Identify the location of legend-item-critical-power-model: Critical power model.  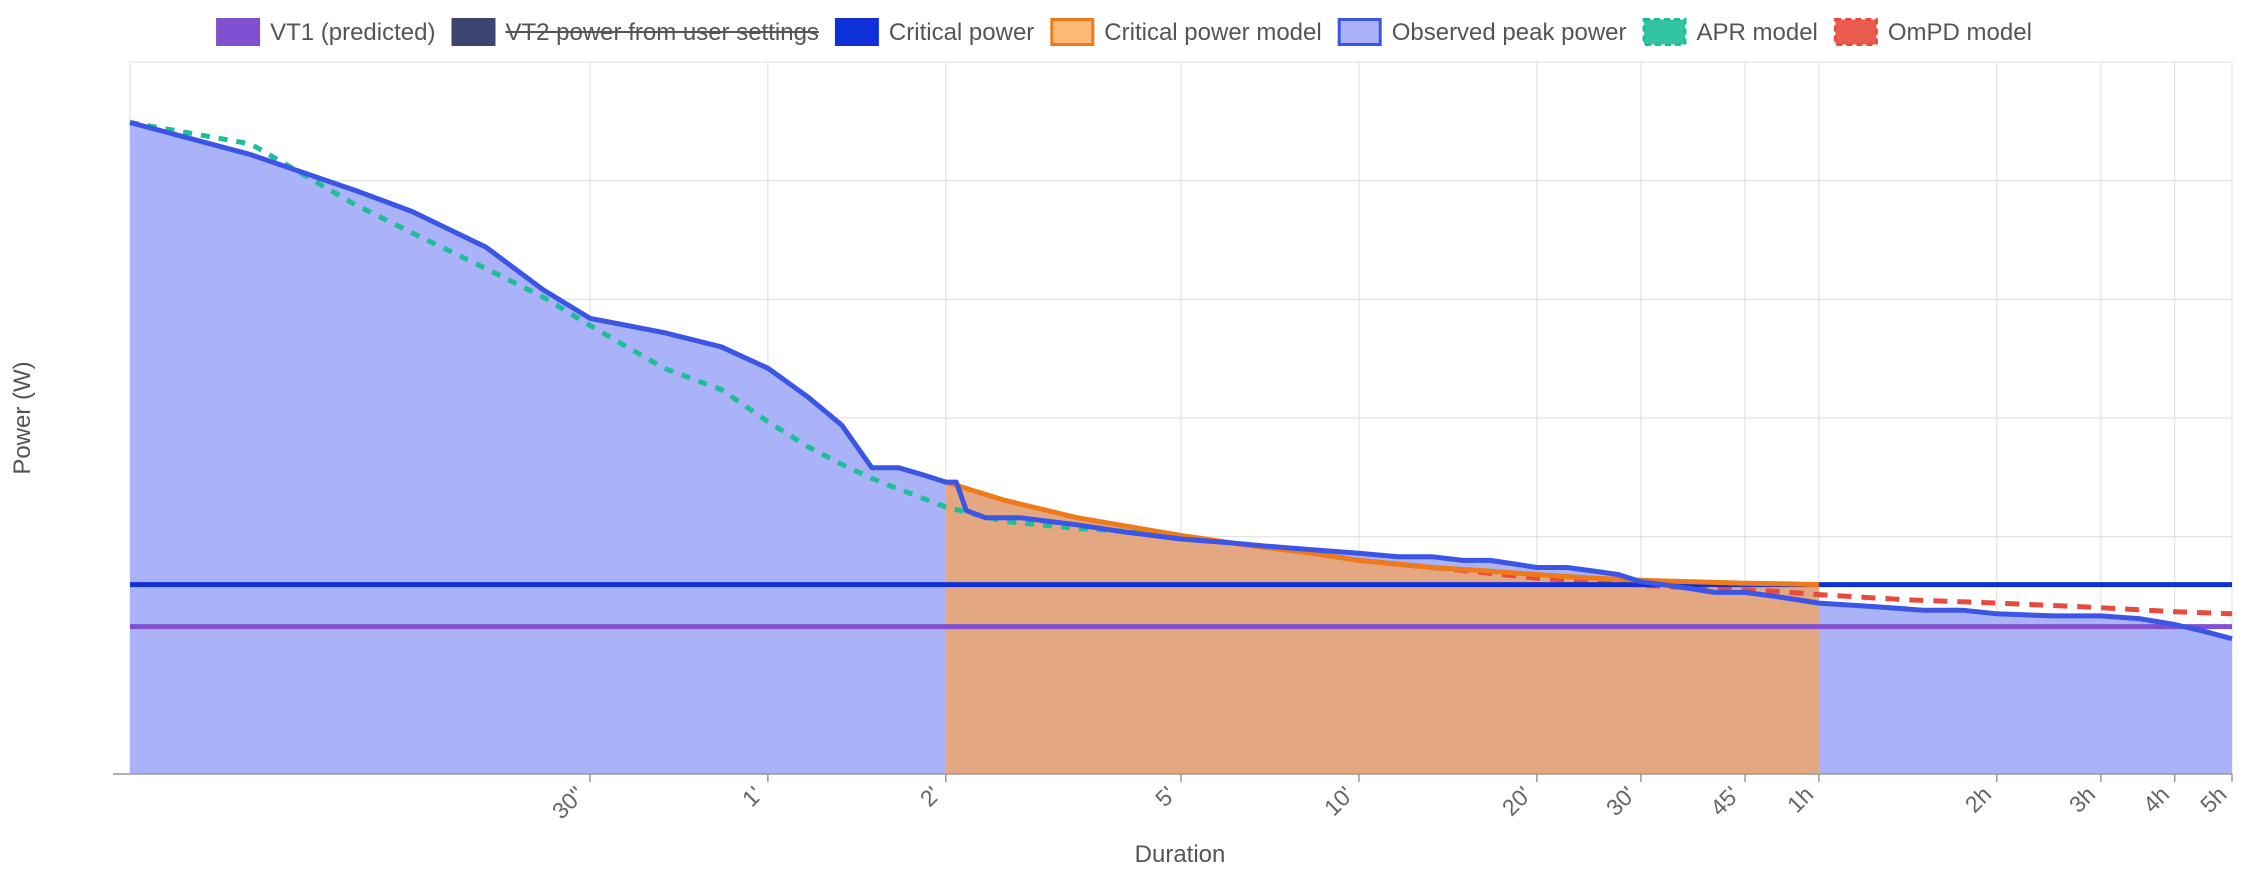
(1186, 32).